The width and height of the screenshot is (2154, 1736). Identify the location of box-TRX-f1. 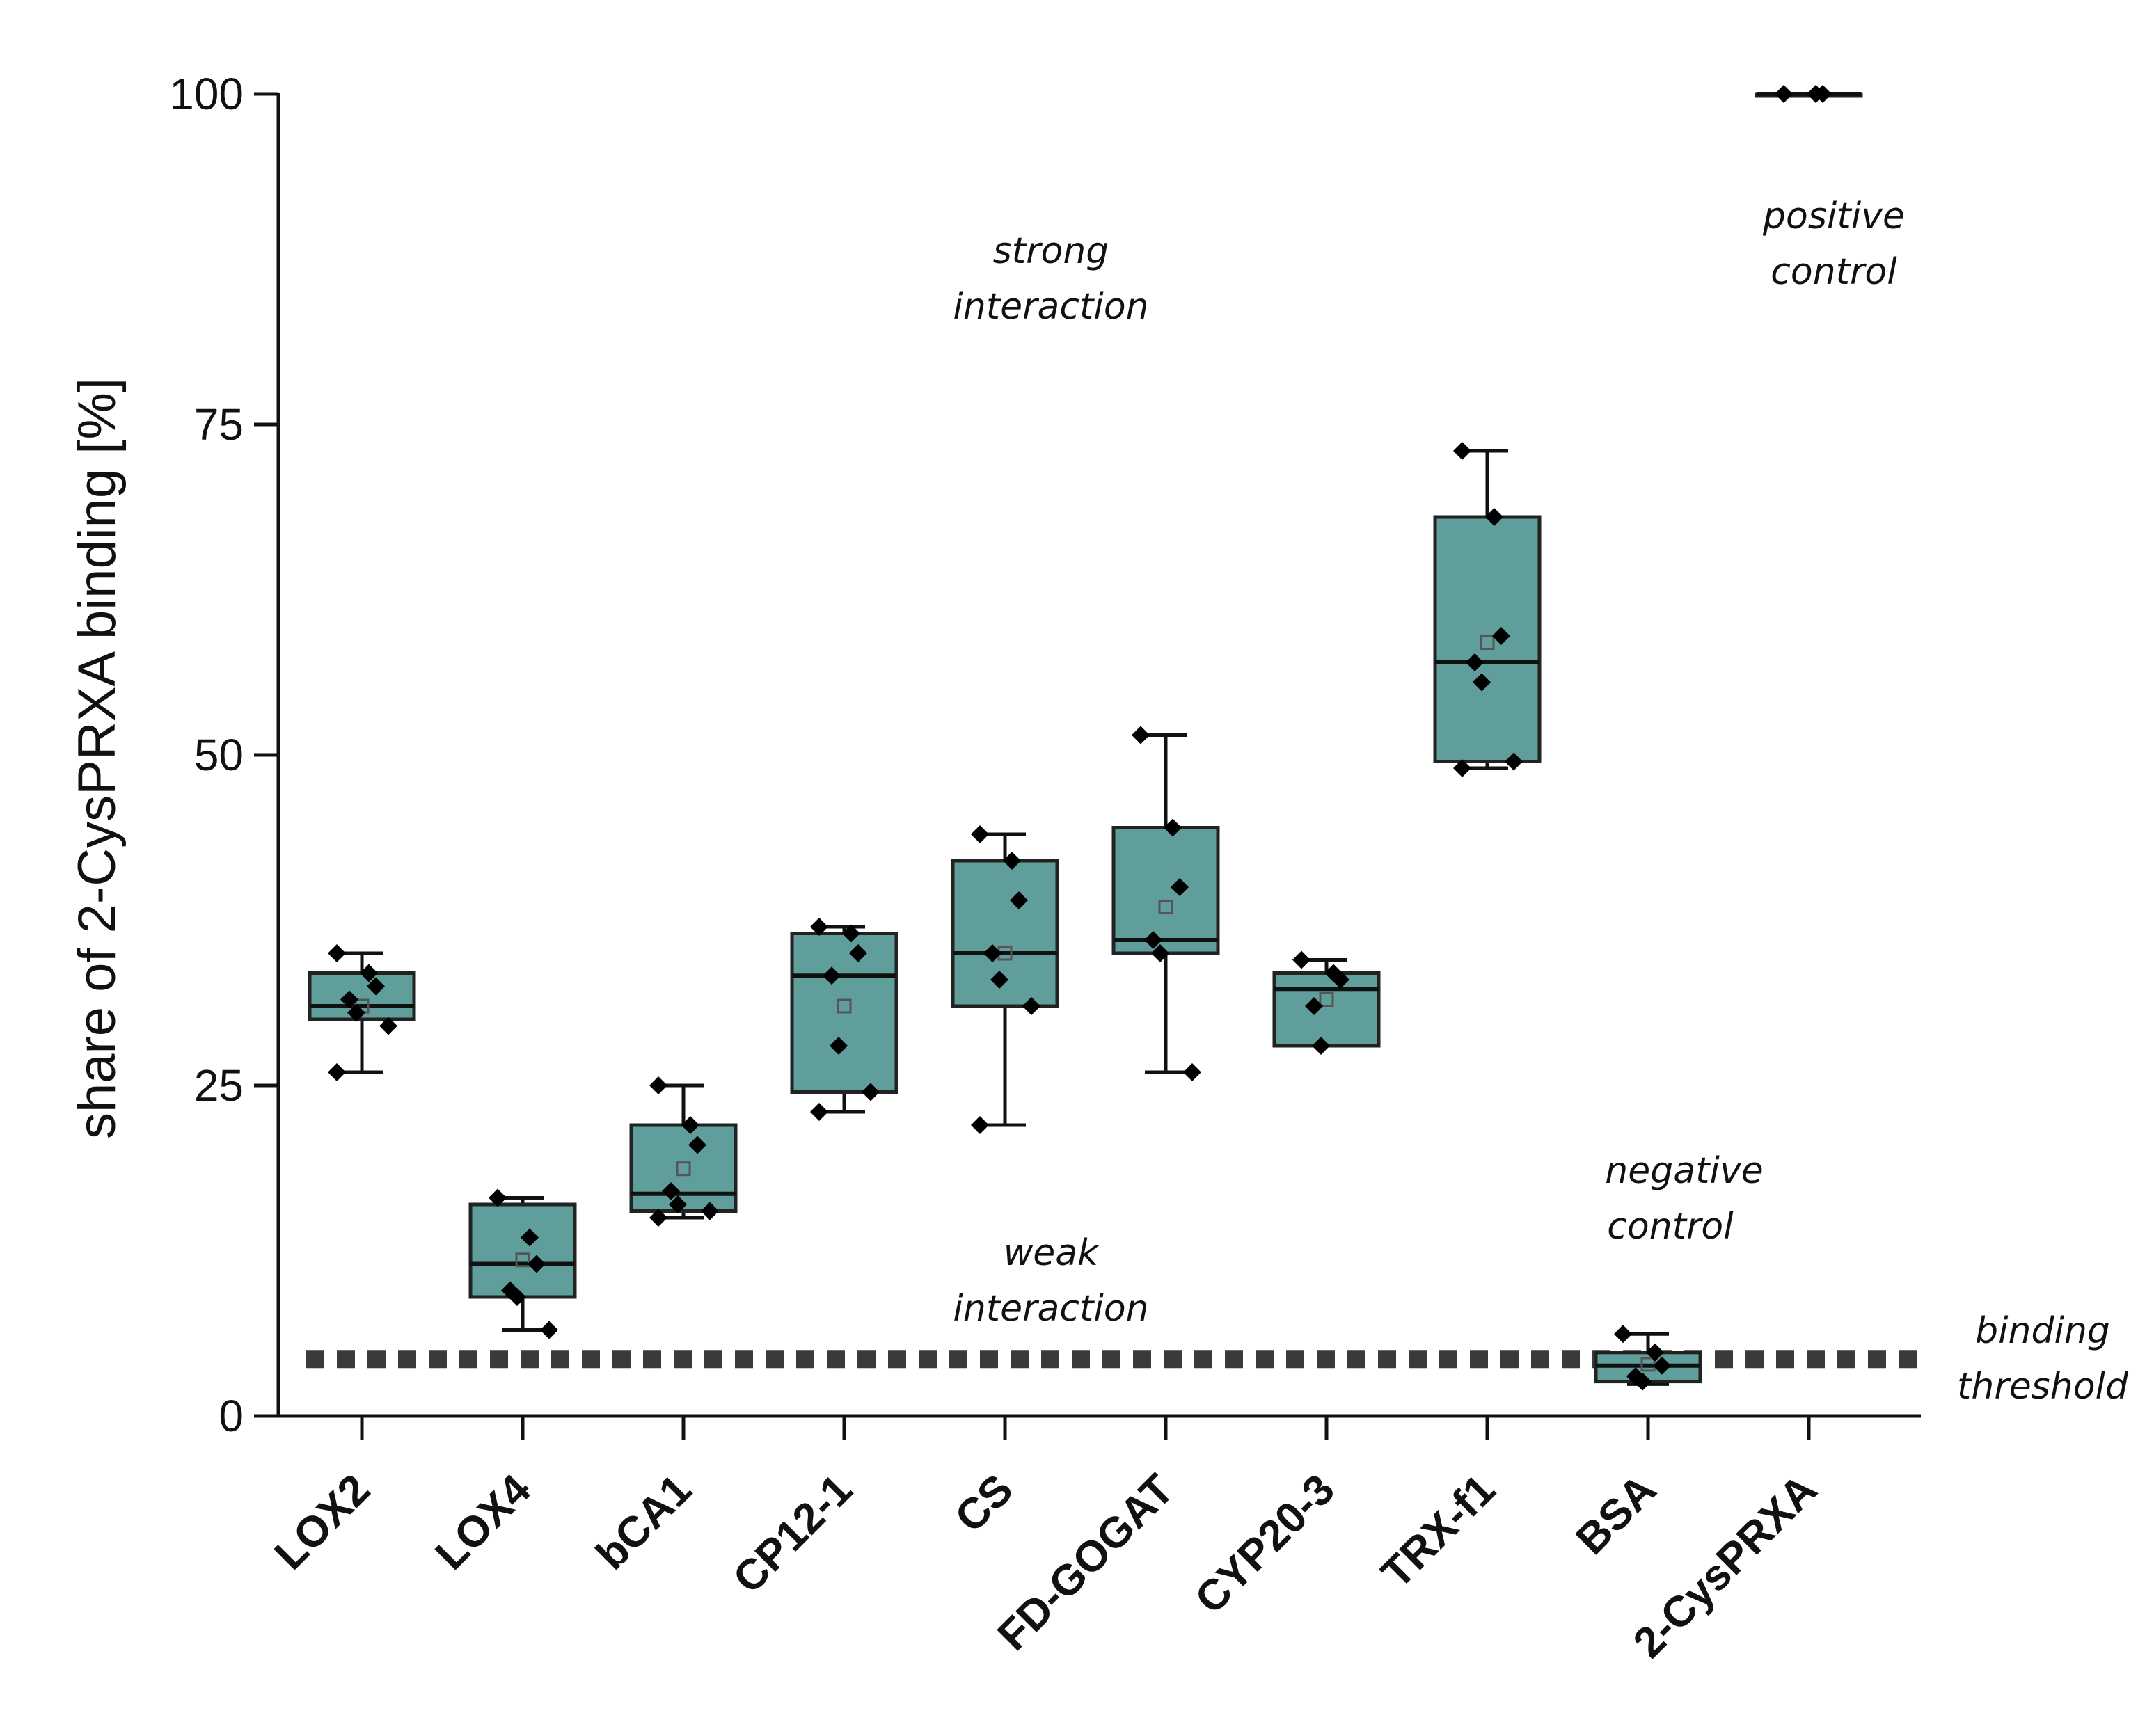
(1487, 639).